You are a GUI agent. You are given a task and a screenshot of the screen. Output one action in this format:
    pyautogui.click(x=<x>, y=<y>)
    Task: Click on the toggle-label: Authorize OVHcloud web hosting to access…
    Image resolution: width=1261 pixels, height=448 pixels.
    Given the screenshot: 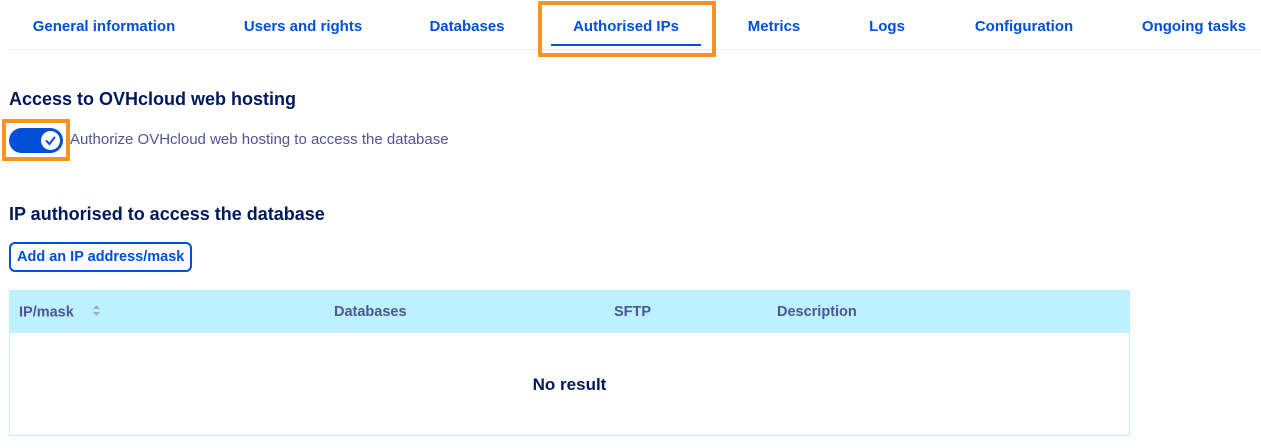 What is the action you would take?
    pyautogui.click(x=259, y=139)
    